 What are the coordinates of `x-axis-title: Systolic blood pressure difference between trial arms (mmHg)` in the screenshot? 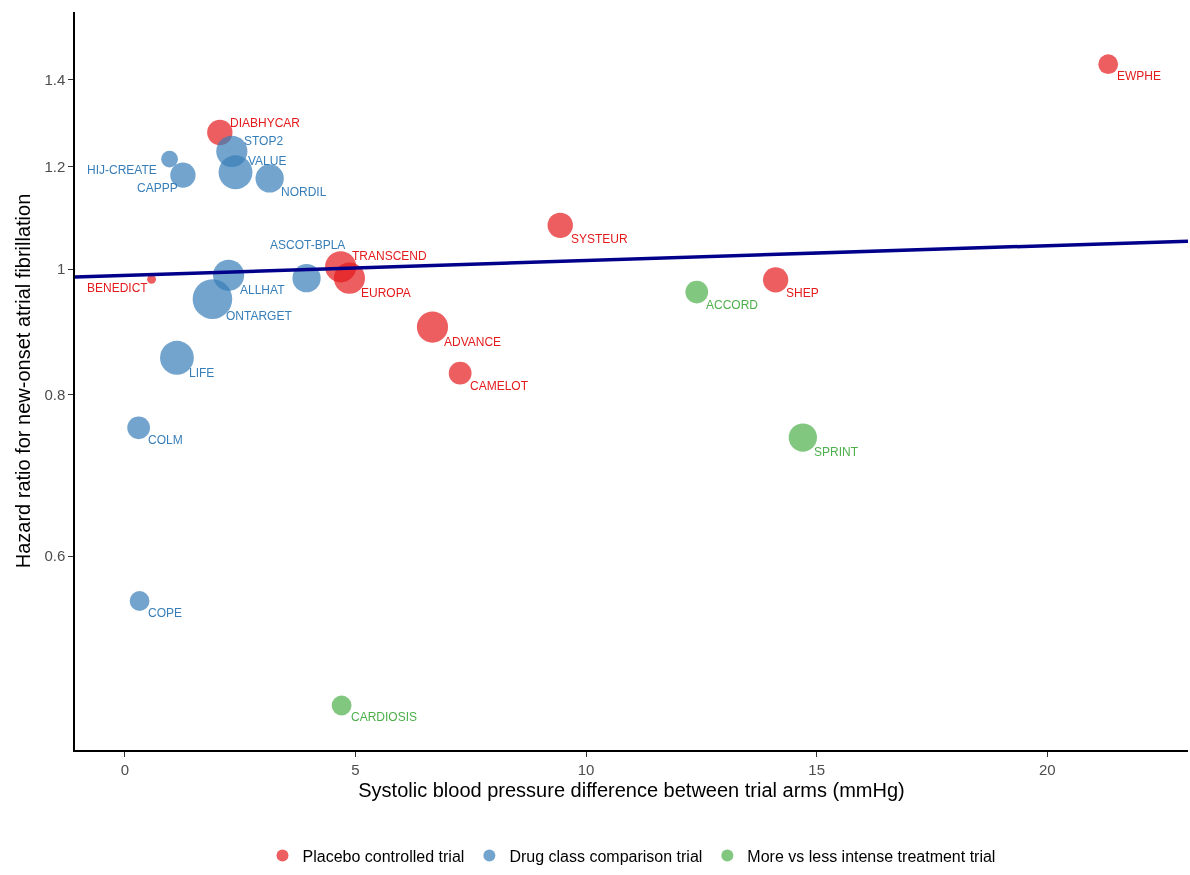 It's located at (631, 789).